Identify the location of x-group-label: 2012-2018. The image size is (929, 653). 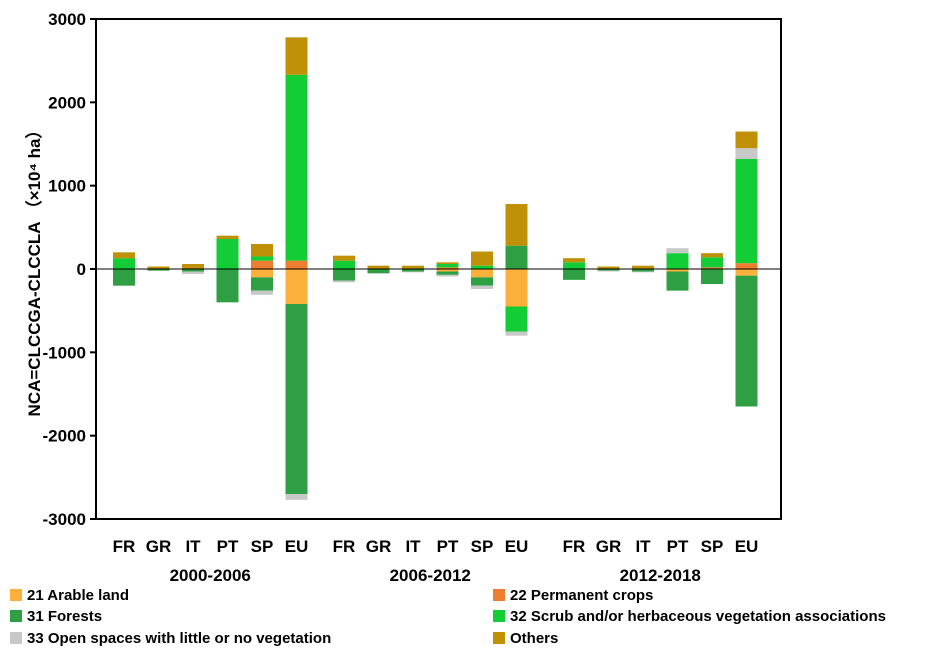
(660, 575).